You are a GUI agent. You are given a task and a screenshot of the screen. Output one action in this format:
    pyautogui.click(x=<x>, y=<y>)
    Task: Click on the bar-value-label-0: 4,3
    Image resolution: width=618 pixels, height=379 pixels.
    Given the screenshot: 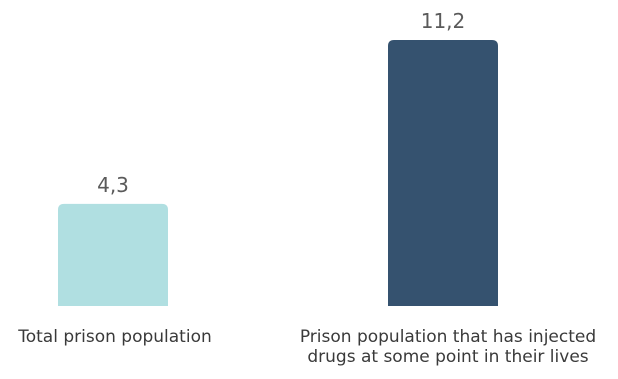 What is the action you would take?
    pyautogui.click(x=113, y=185)
    